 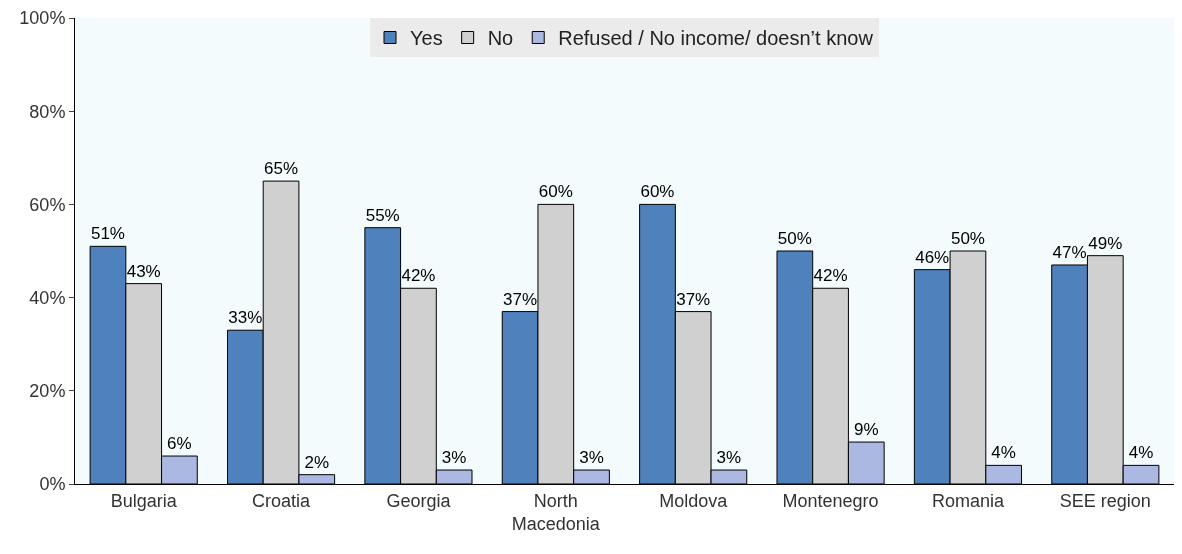 I want to click on data-label: 46%, so click(x=932, y=257).